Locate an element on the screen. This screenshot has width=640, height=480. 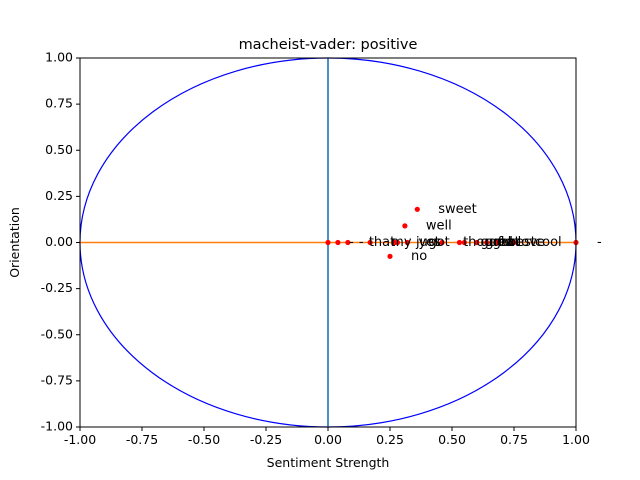
point-label: just is located at coordinates (427, 242).